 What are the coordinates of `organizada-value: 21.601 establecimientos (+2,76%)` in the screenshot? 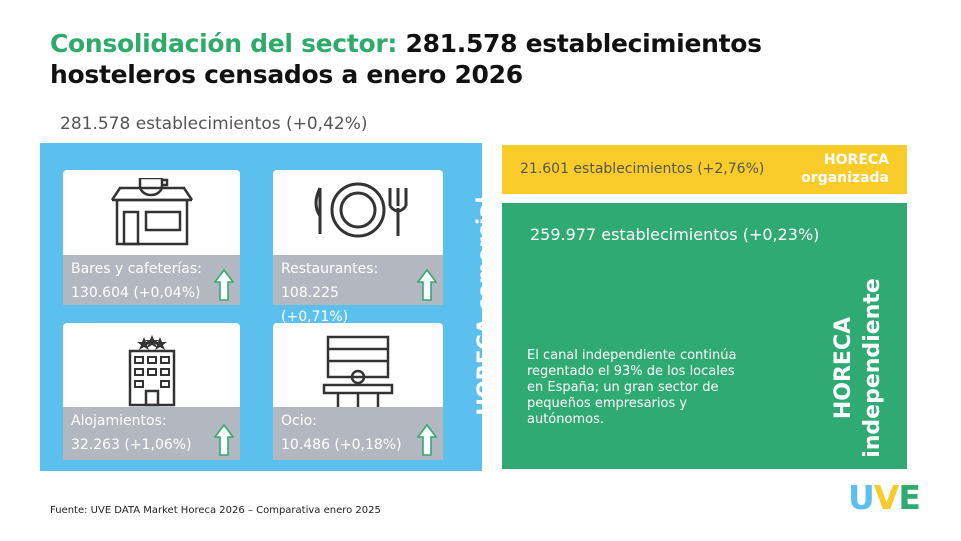 It's located at (642, 169).